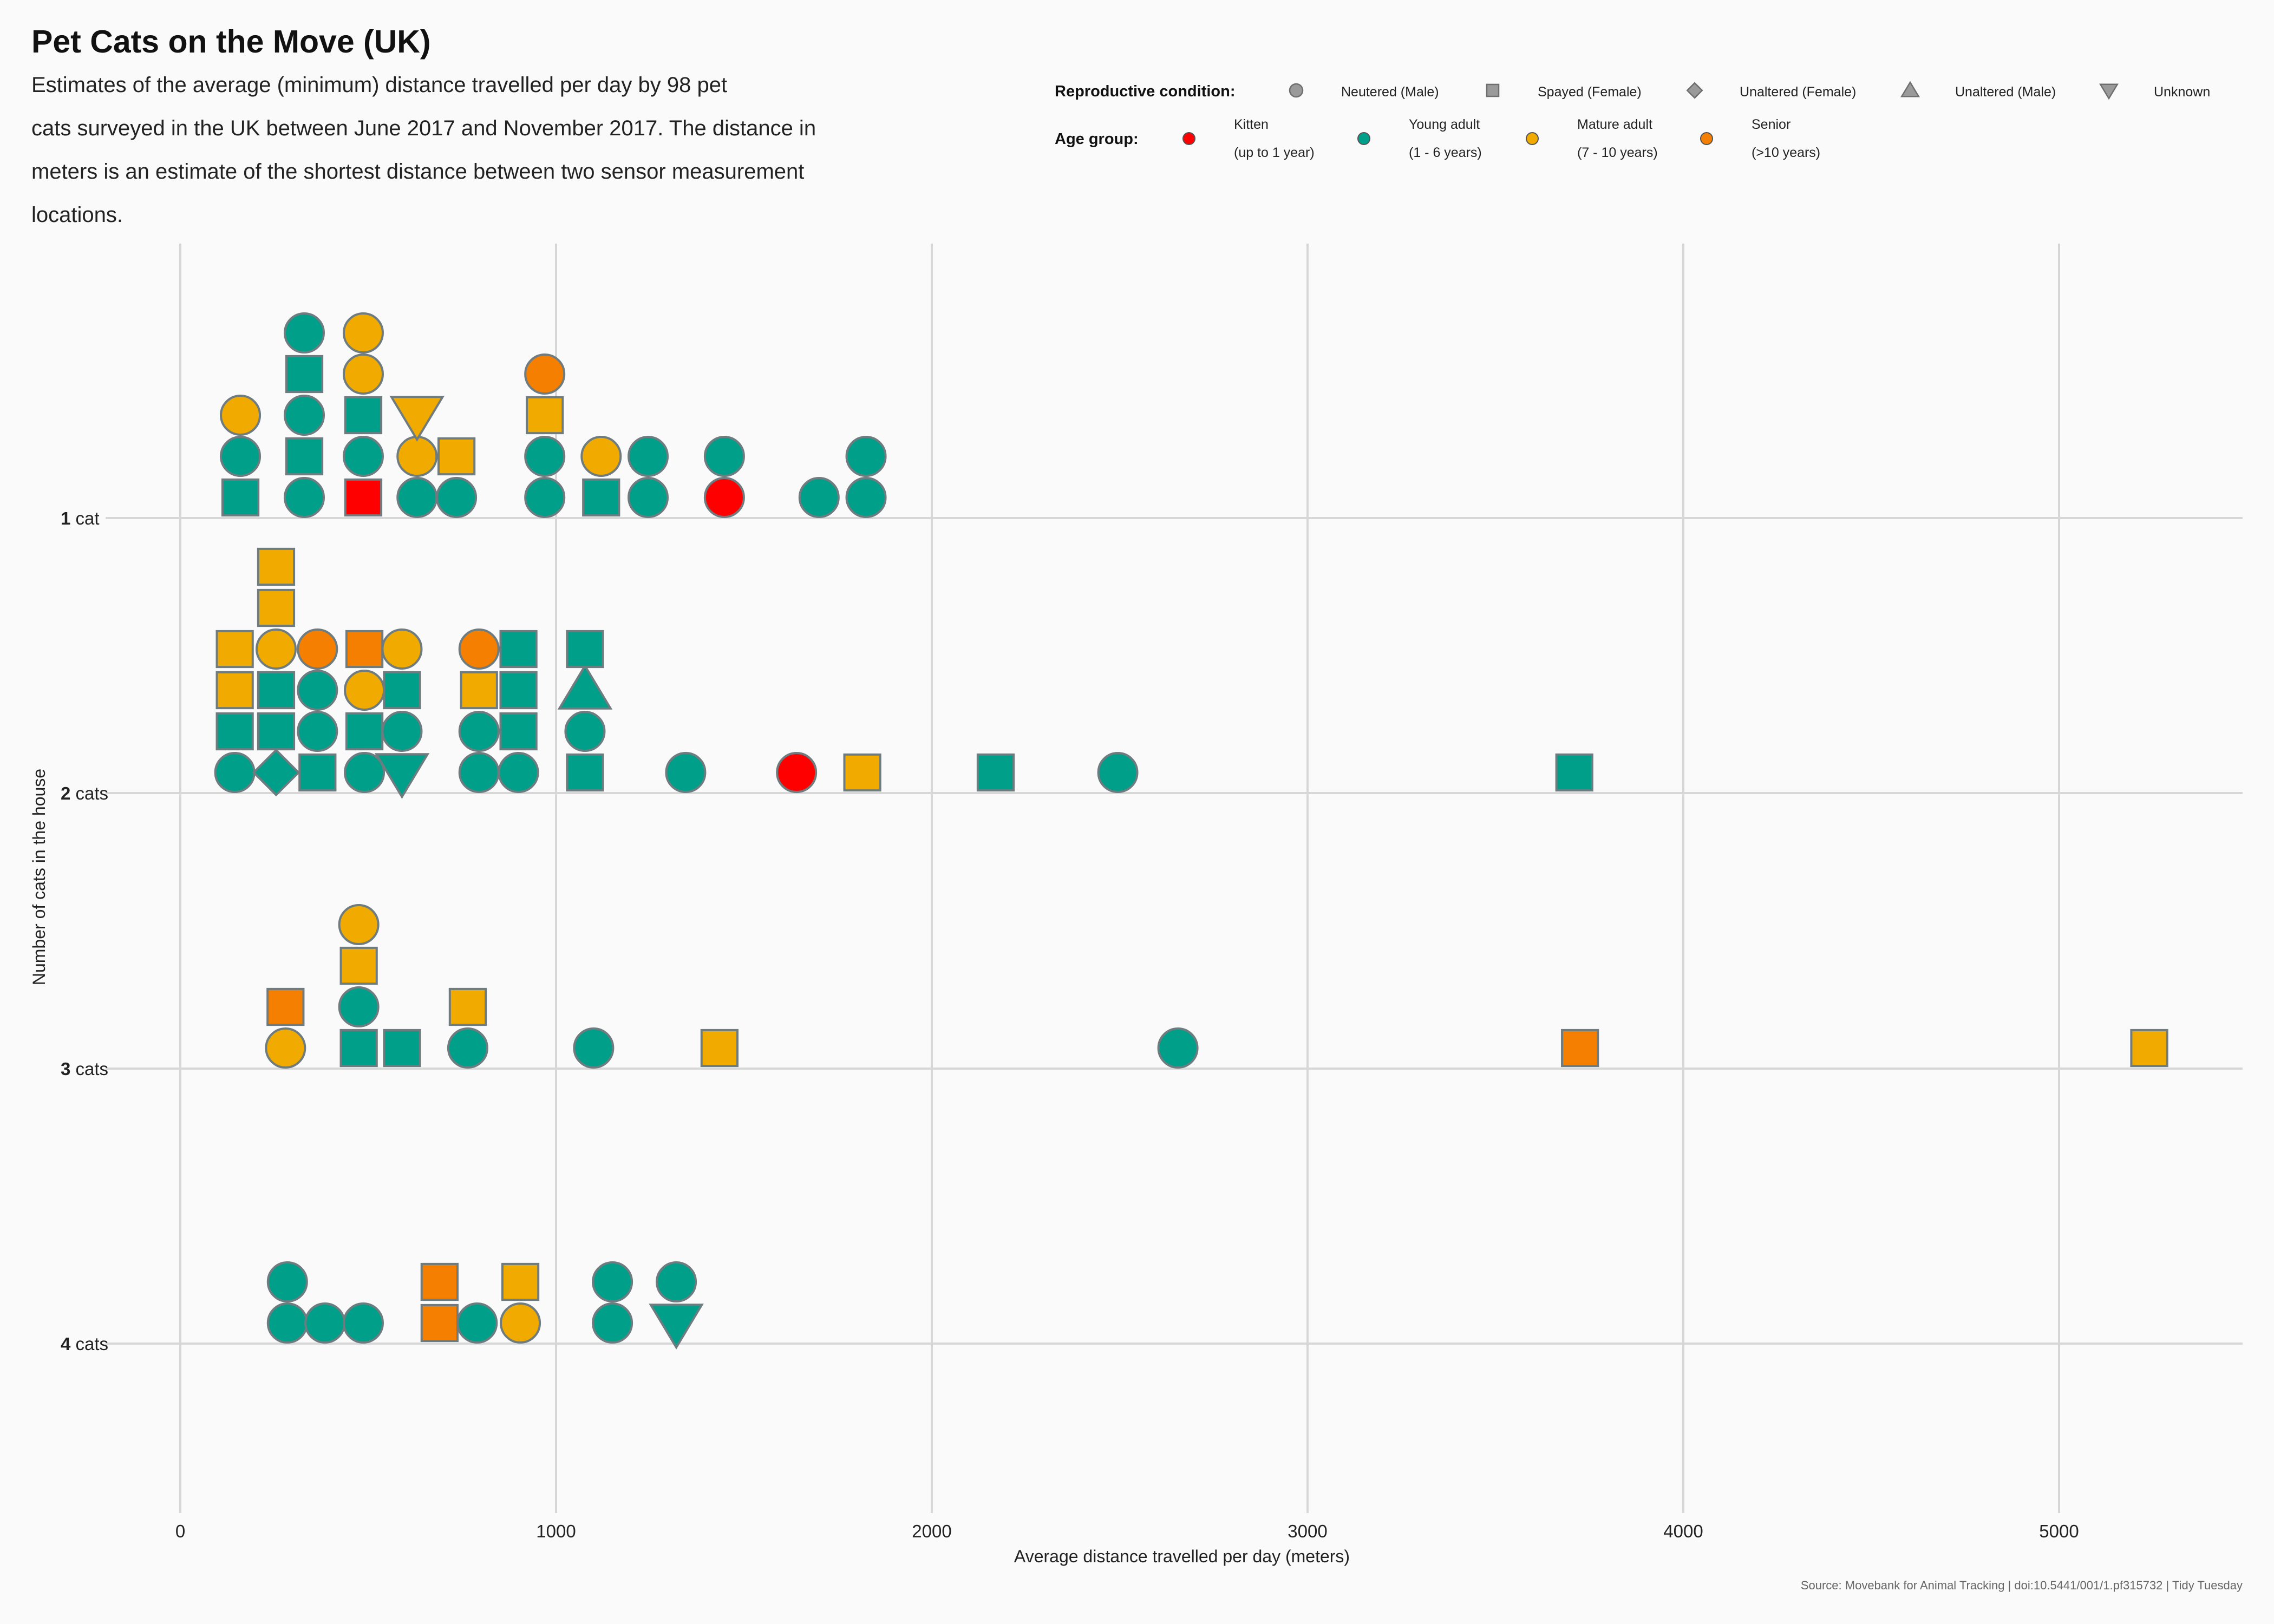 The image size is (2274, 1624). What do you see at coordinates (85, 1069) in the screenshot?
I see `y-tick-label: 3 cats` at bounding box center [85, 1069].